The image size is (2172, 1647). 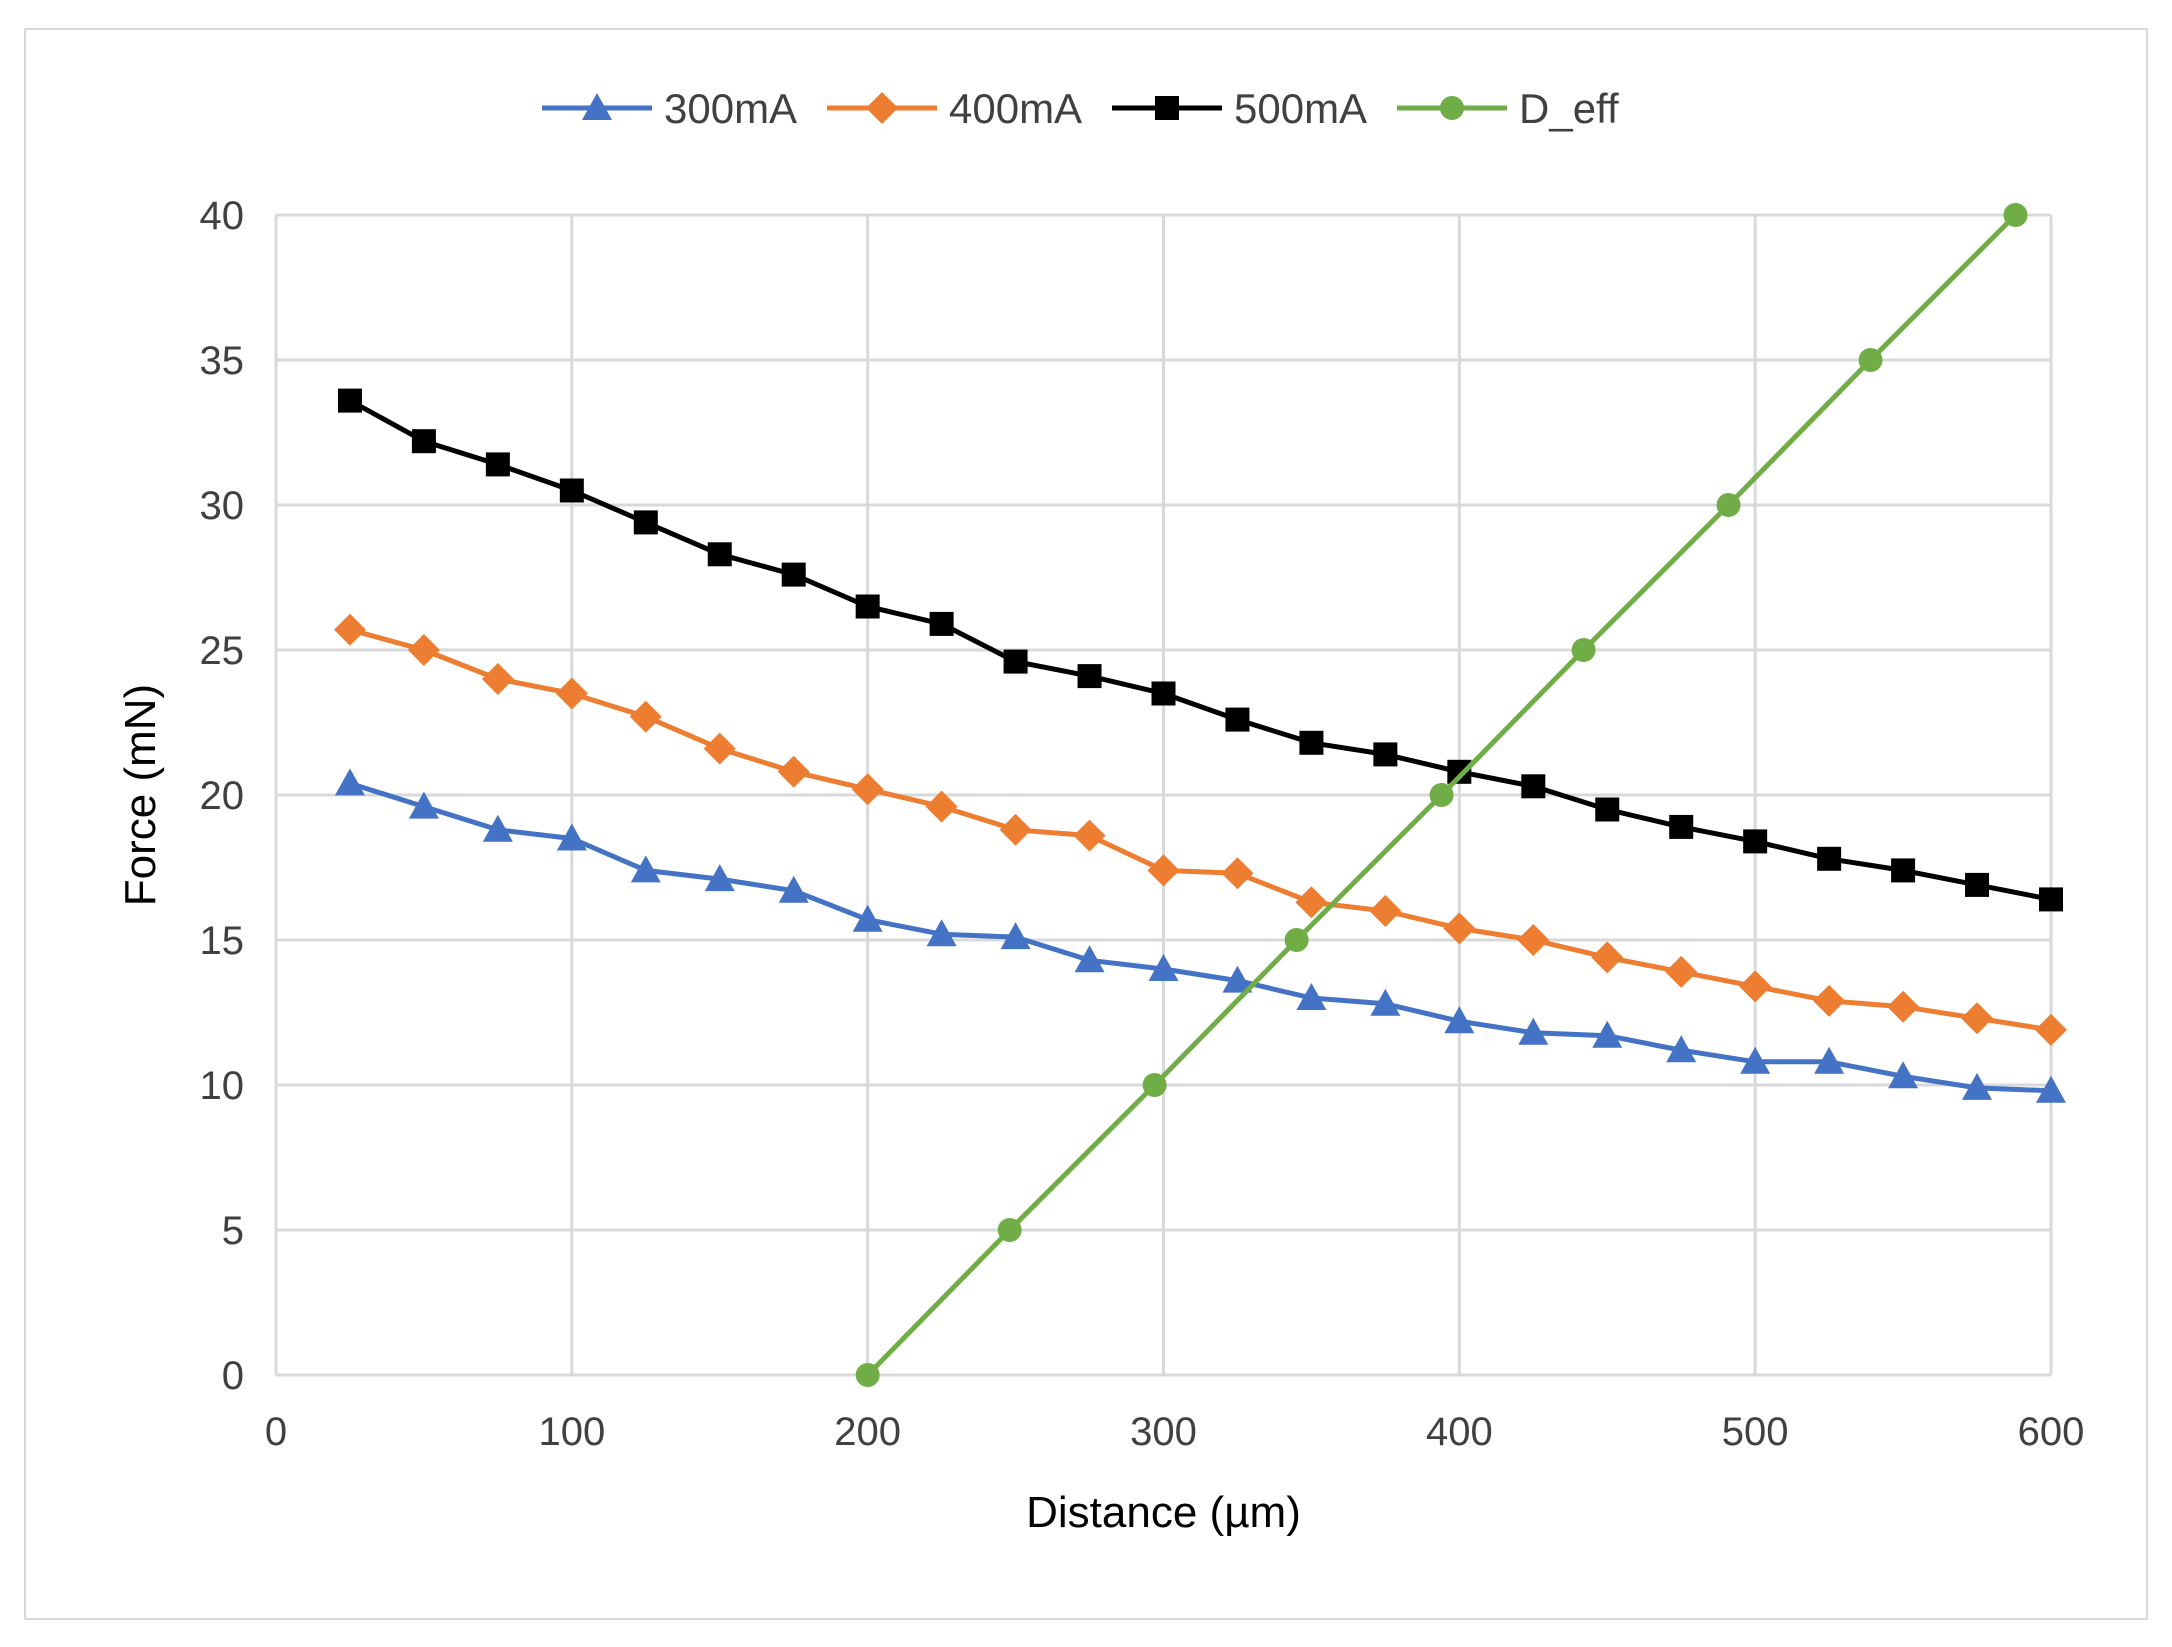 I want to click on legend-label: 300mA, so click(x=730, y=108).